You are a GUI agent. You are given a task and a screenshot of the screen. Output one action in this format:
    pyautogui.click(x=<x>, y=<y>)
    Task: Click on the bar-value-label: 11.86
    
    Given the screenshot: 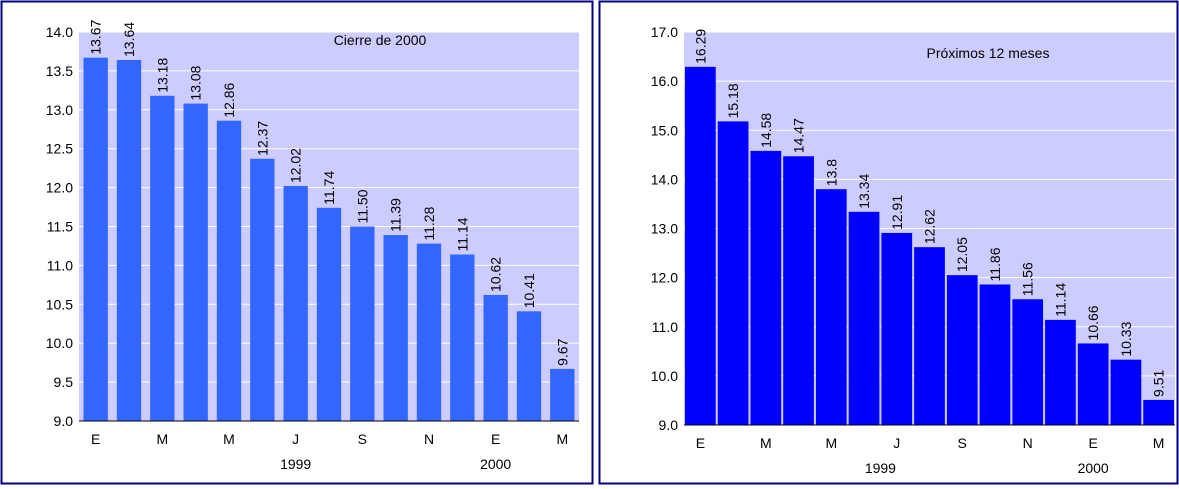 What is the action you would take?
    pyautogui.click(x=995, y=264)
    